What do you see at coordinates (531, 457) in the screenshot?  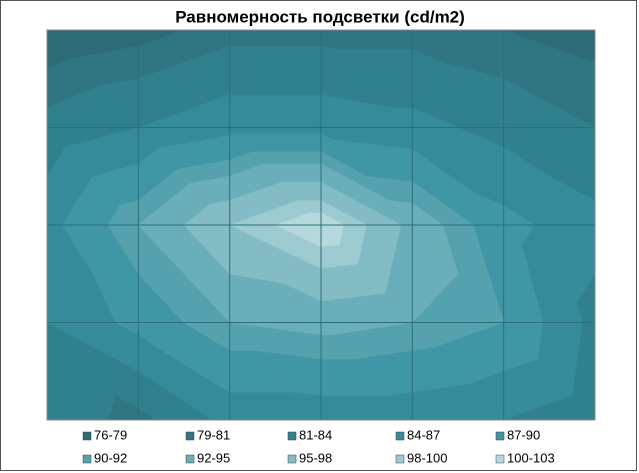 I see `legend-label: 100-103` at bounding box center [531, 457].